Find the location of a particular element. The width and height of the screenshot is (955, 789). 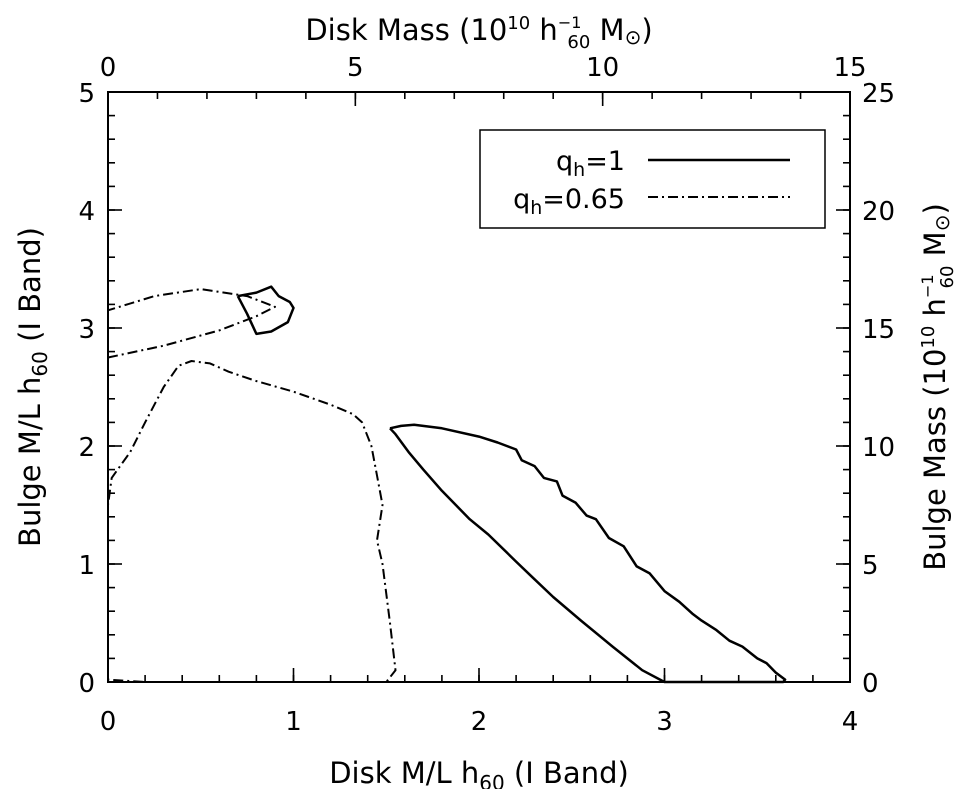

x-bottom-tick-label: 0 is located at coordinates (108, 722).